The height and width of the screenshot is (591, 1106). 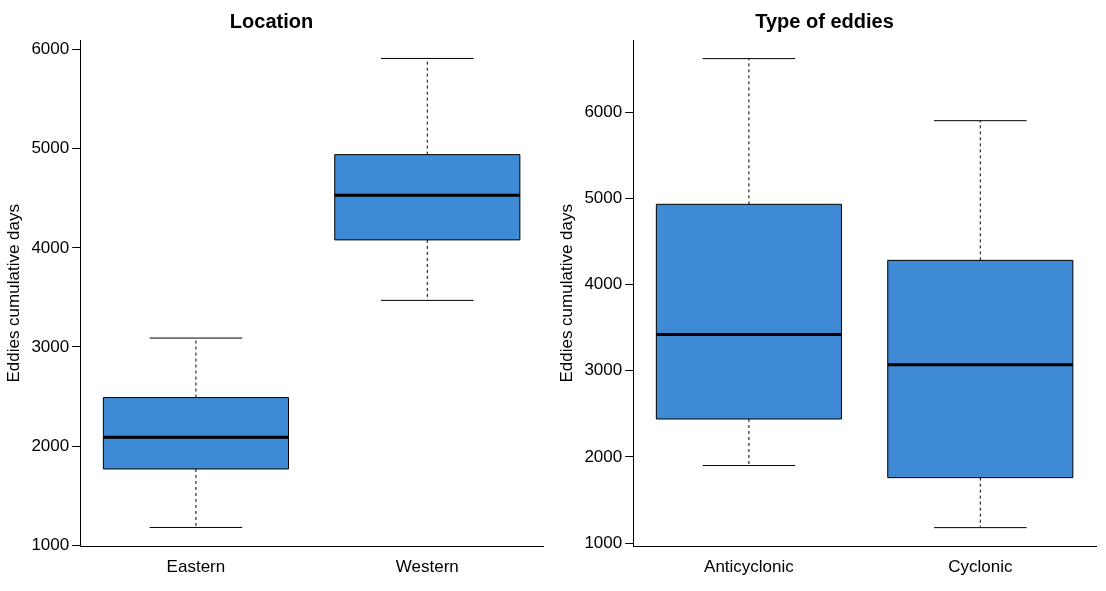 I want to click on chart-title: Location, so click(x=271, y=20).